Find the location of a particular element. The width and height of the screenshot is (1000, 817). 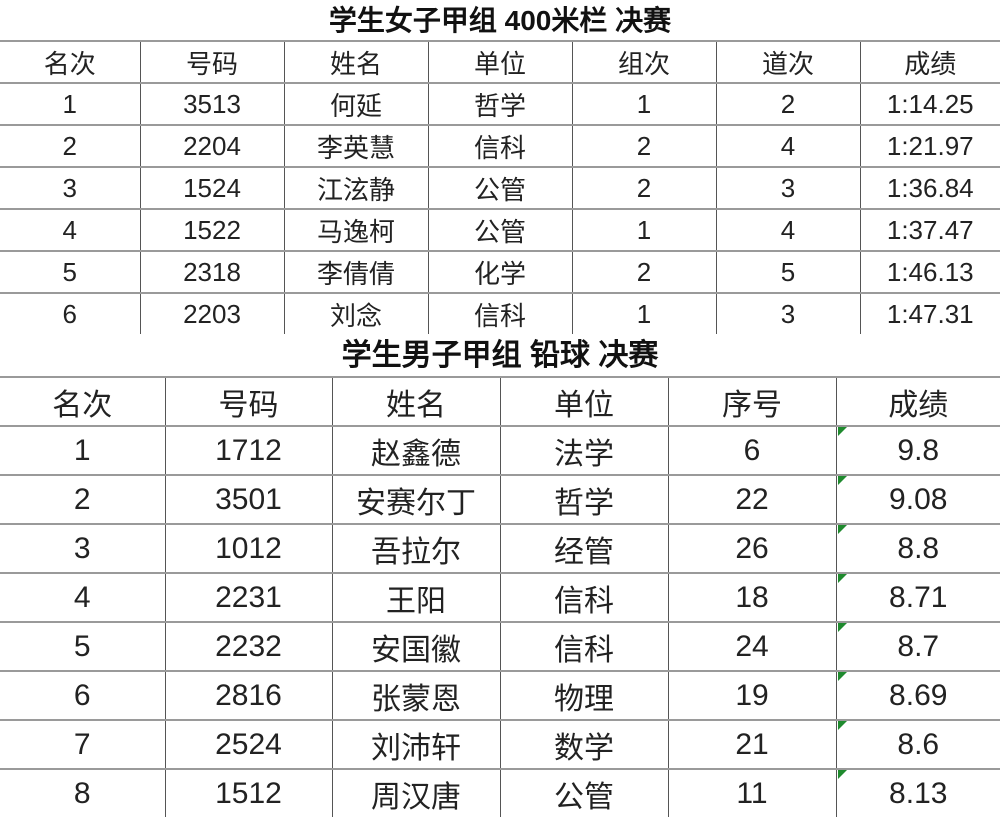

table-cell: 5 is located at coordinates (787, 272).